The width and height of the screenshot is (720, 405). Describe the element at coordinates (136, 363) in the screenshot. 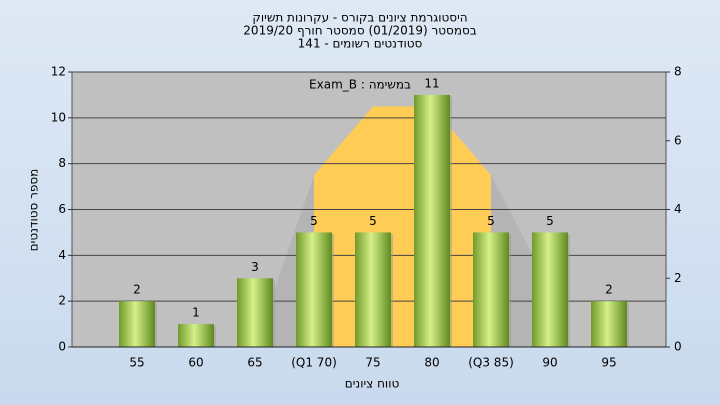

I see `x-tick-label: 55` at that location.